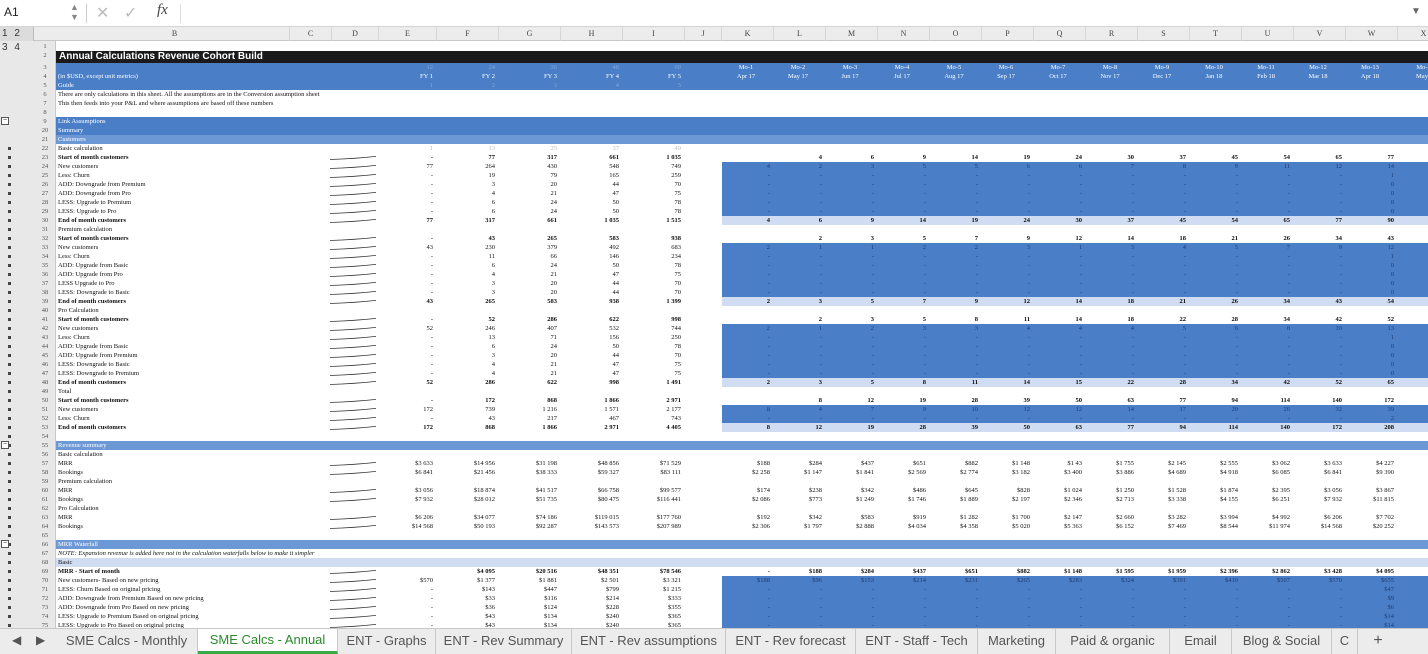 This screenshot has width=1428, height=654. I want to click on collapse-group-button: −, so click(5, 445).